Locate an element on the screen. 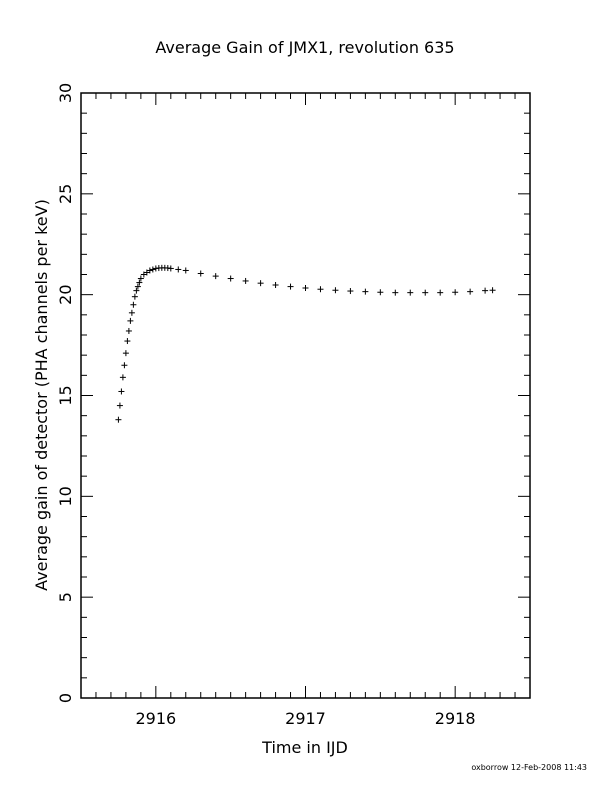 The height and width of the screenshot is (792, 612). data-points is located at coordinates (305, 343).